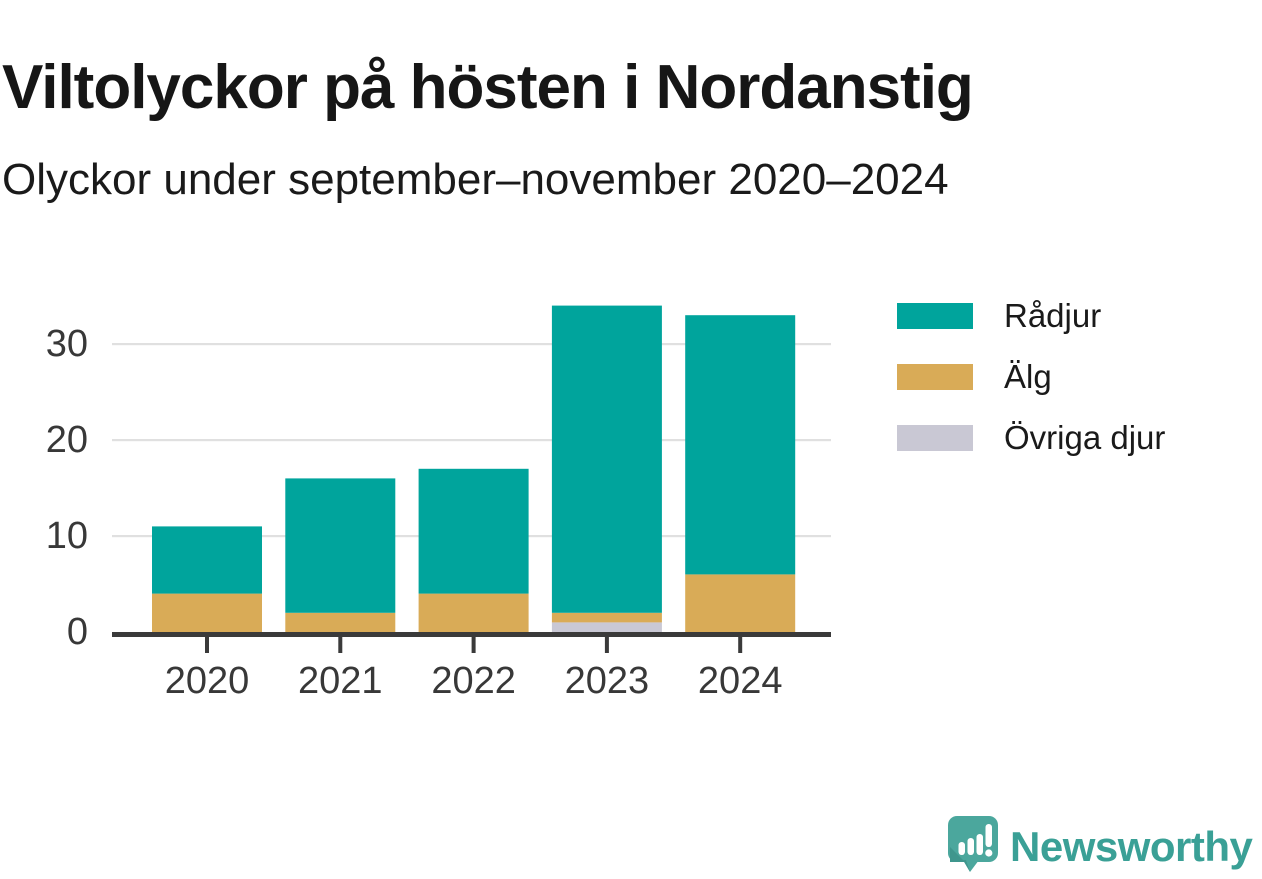  Describe the element at coordinates (973, 844) in the screenshot. I see `newsworthy-speech-bubble-chart-icon` at that location.